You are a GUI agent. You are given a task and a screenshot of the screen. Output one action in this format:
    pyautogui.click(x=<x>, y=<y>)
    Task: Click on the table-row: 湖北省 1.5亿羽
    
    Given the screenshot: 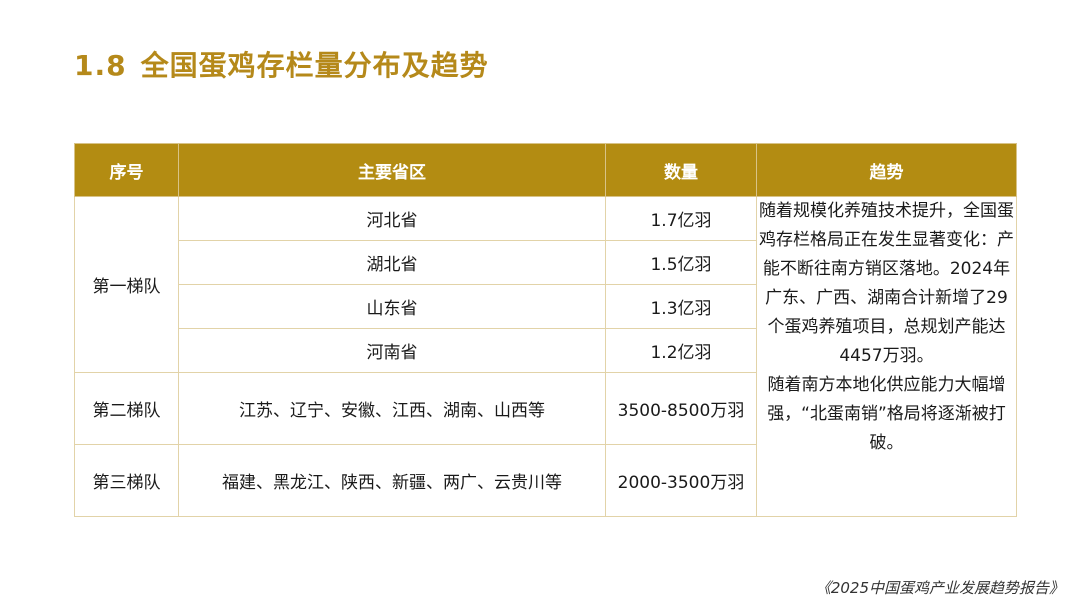 What is the action you would take?
    pyautogui.click(x=546, y=262)
    